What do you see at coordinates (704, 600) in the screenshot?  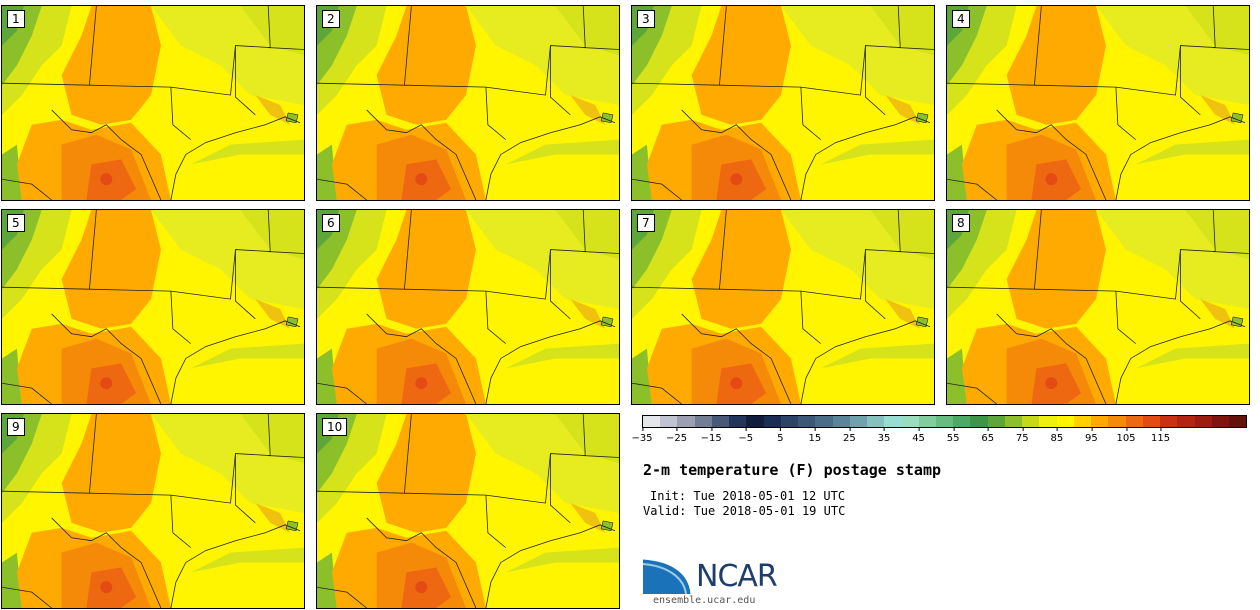 I see `site-url: ensemble.ucar.edu` at bounding box center [704, 600].